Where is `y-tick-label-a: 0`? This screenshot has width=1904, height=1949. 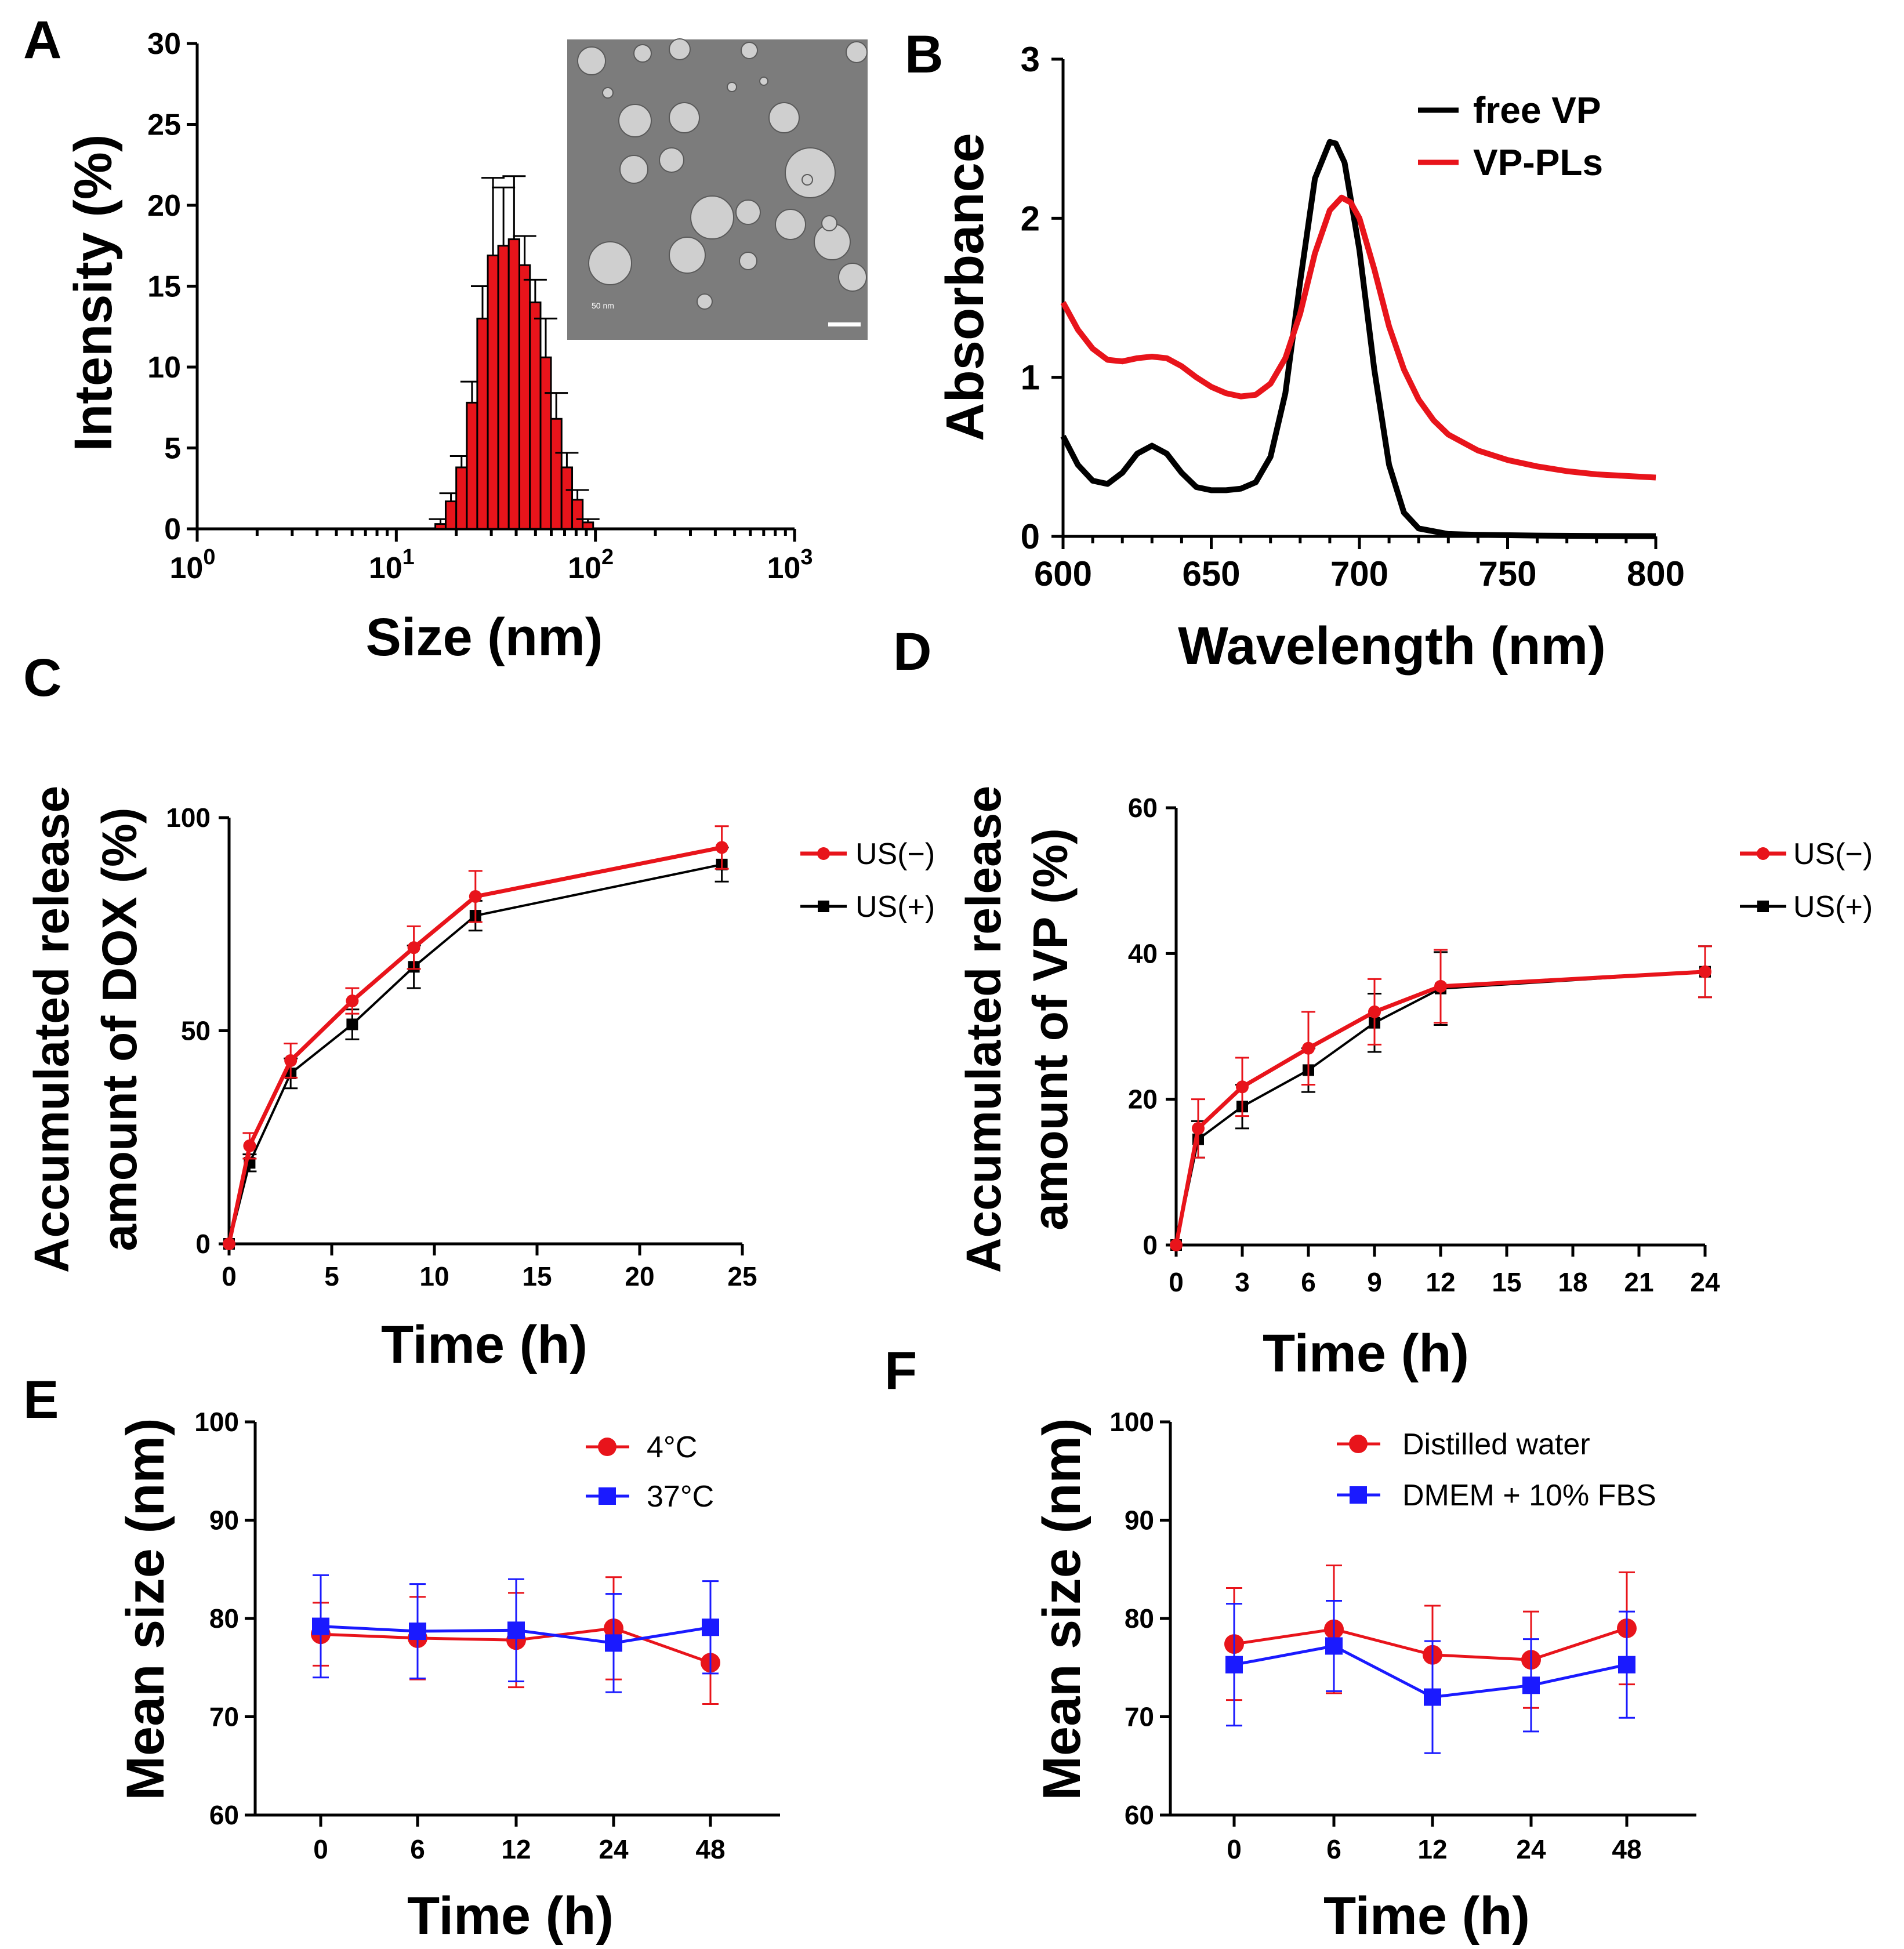 y-tick-label-a: 0 is located at coordinates (172, 529).